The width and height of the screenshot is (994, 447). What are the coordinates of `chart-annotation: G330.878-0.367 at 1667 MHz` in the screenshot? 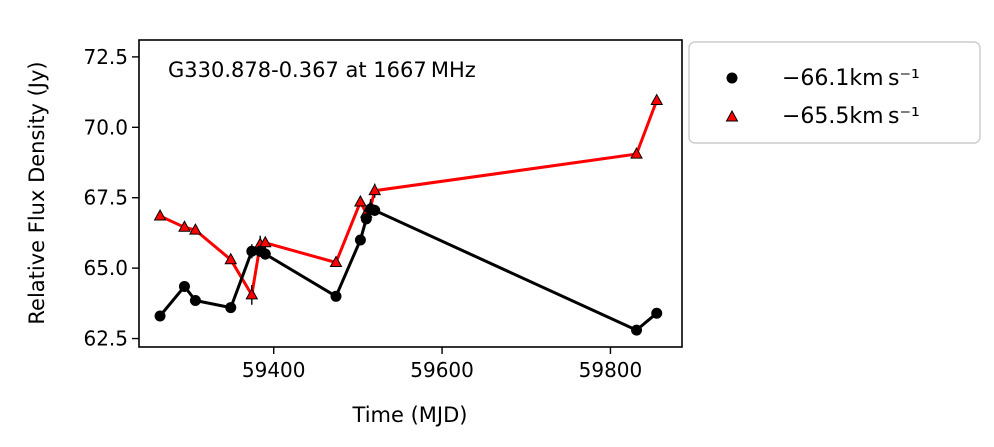 It's located at (322, 70).